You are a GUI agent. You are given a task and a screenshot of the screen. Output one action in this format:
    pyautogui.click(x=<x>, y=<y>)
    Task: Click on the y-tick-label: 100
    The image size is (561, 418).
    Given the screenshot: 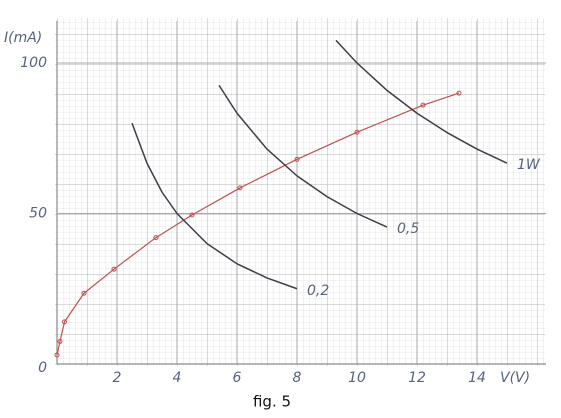 What is the action you would take?
    pyautogui.click(x=33, y=63)
    